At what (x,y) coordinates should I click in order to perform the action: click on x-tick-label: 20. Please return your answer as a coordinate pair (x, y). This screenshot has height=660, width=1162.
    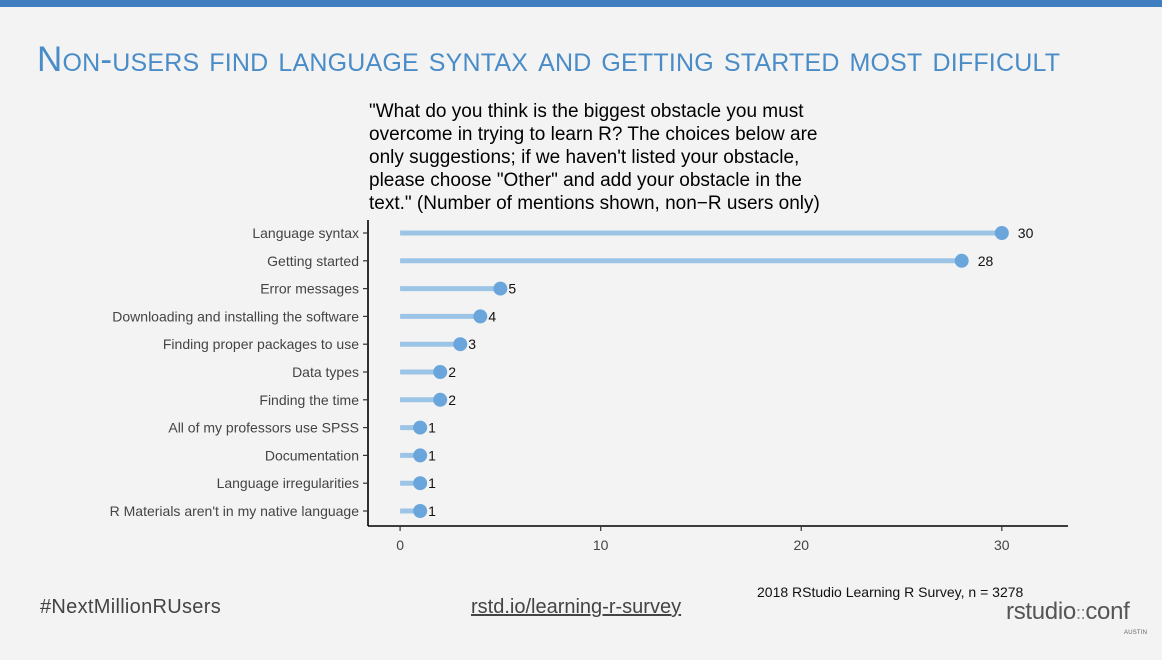
    Looking at the image, I should click on (801, 545).